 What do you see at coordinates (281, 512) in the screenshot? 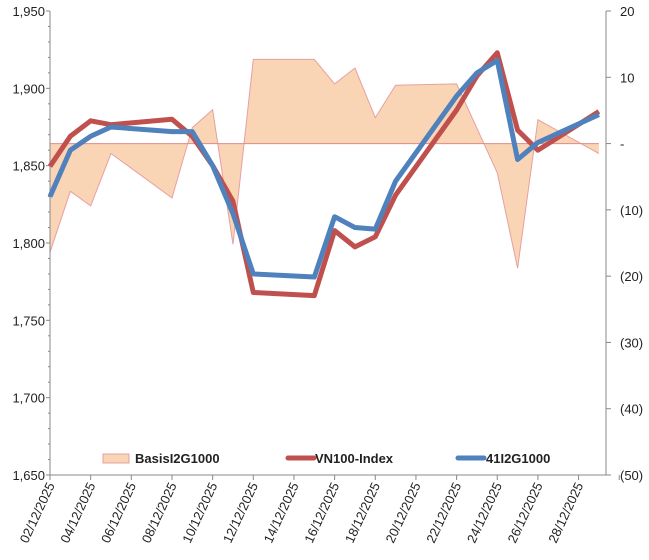
I see `x-tick-label: 14/12/2025` at bounding box center [281, 512].